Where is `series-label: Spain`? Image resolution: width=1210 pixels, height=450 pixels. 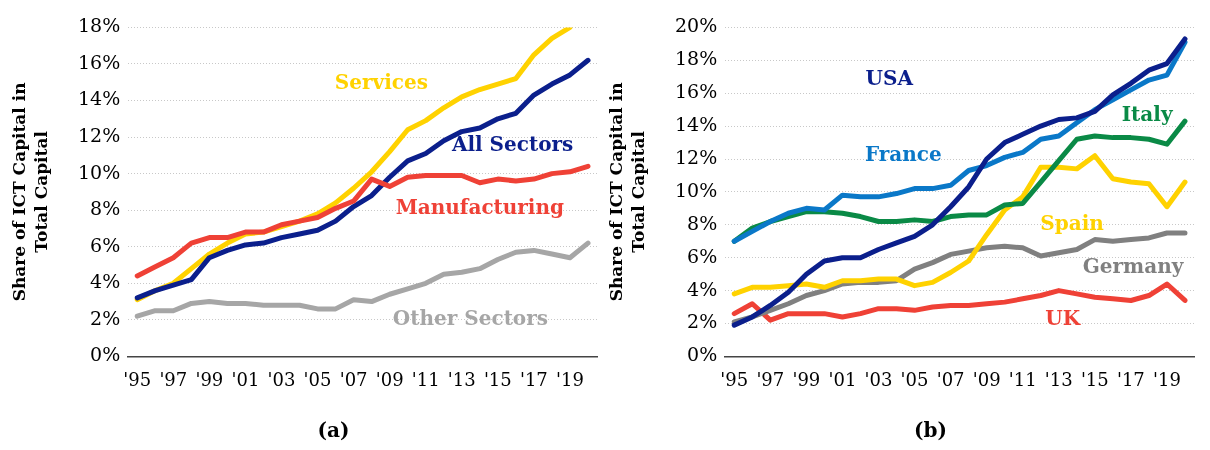 series-label: Spain is located at coordinates (1072, 223).